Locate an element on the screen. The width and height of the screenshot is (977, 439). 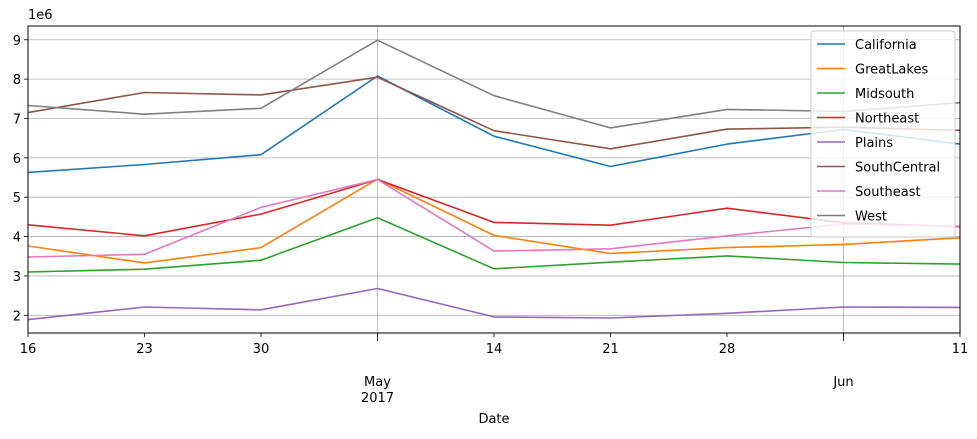
series-line-plains is located at coordinates (494, 304).